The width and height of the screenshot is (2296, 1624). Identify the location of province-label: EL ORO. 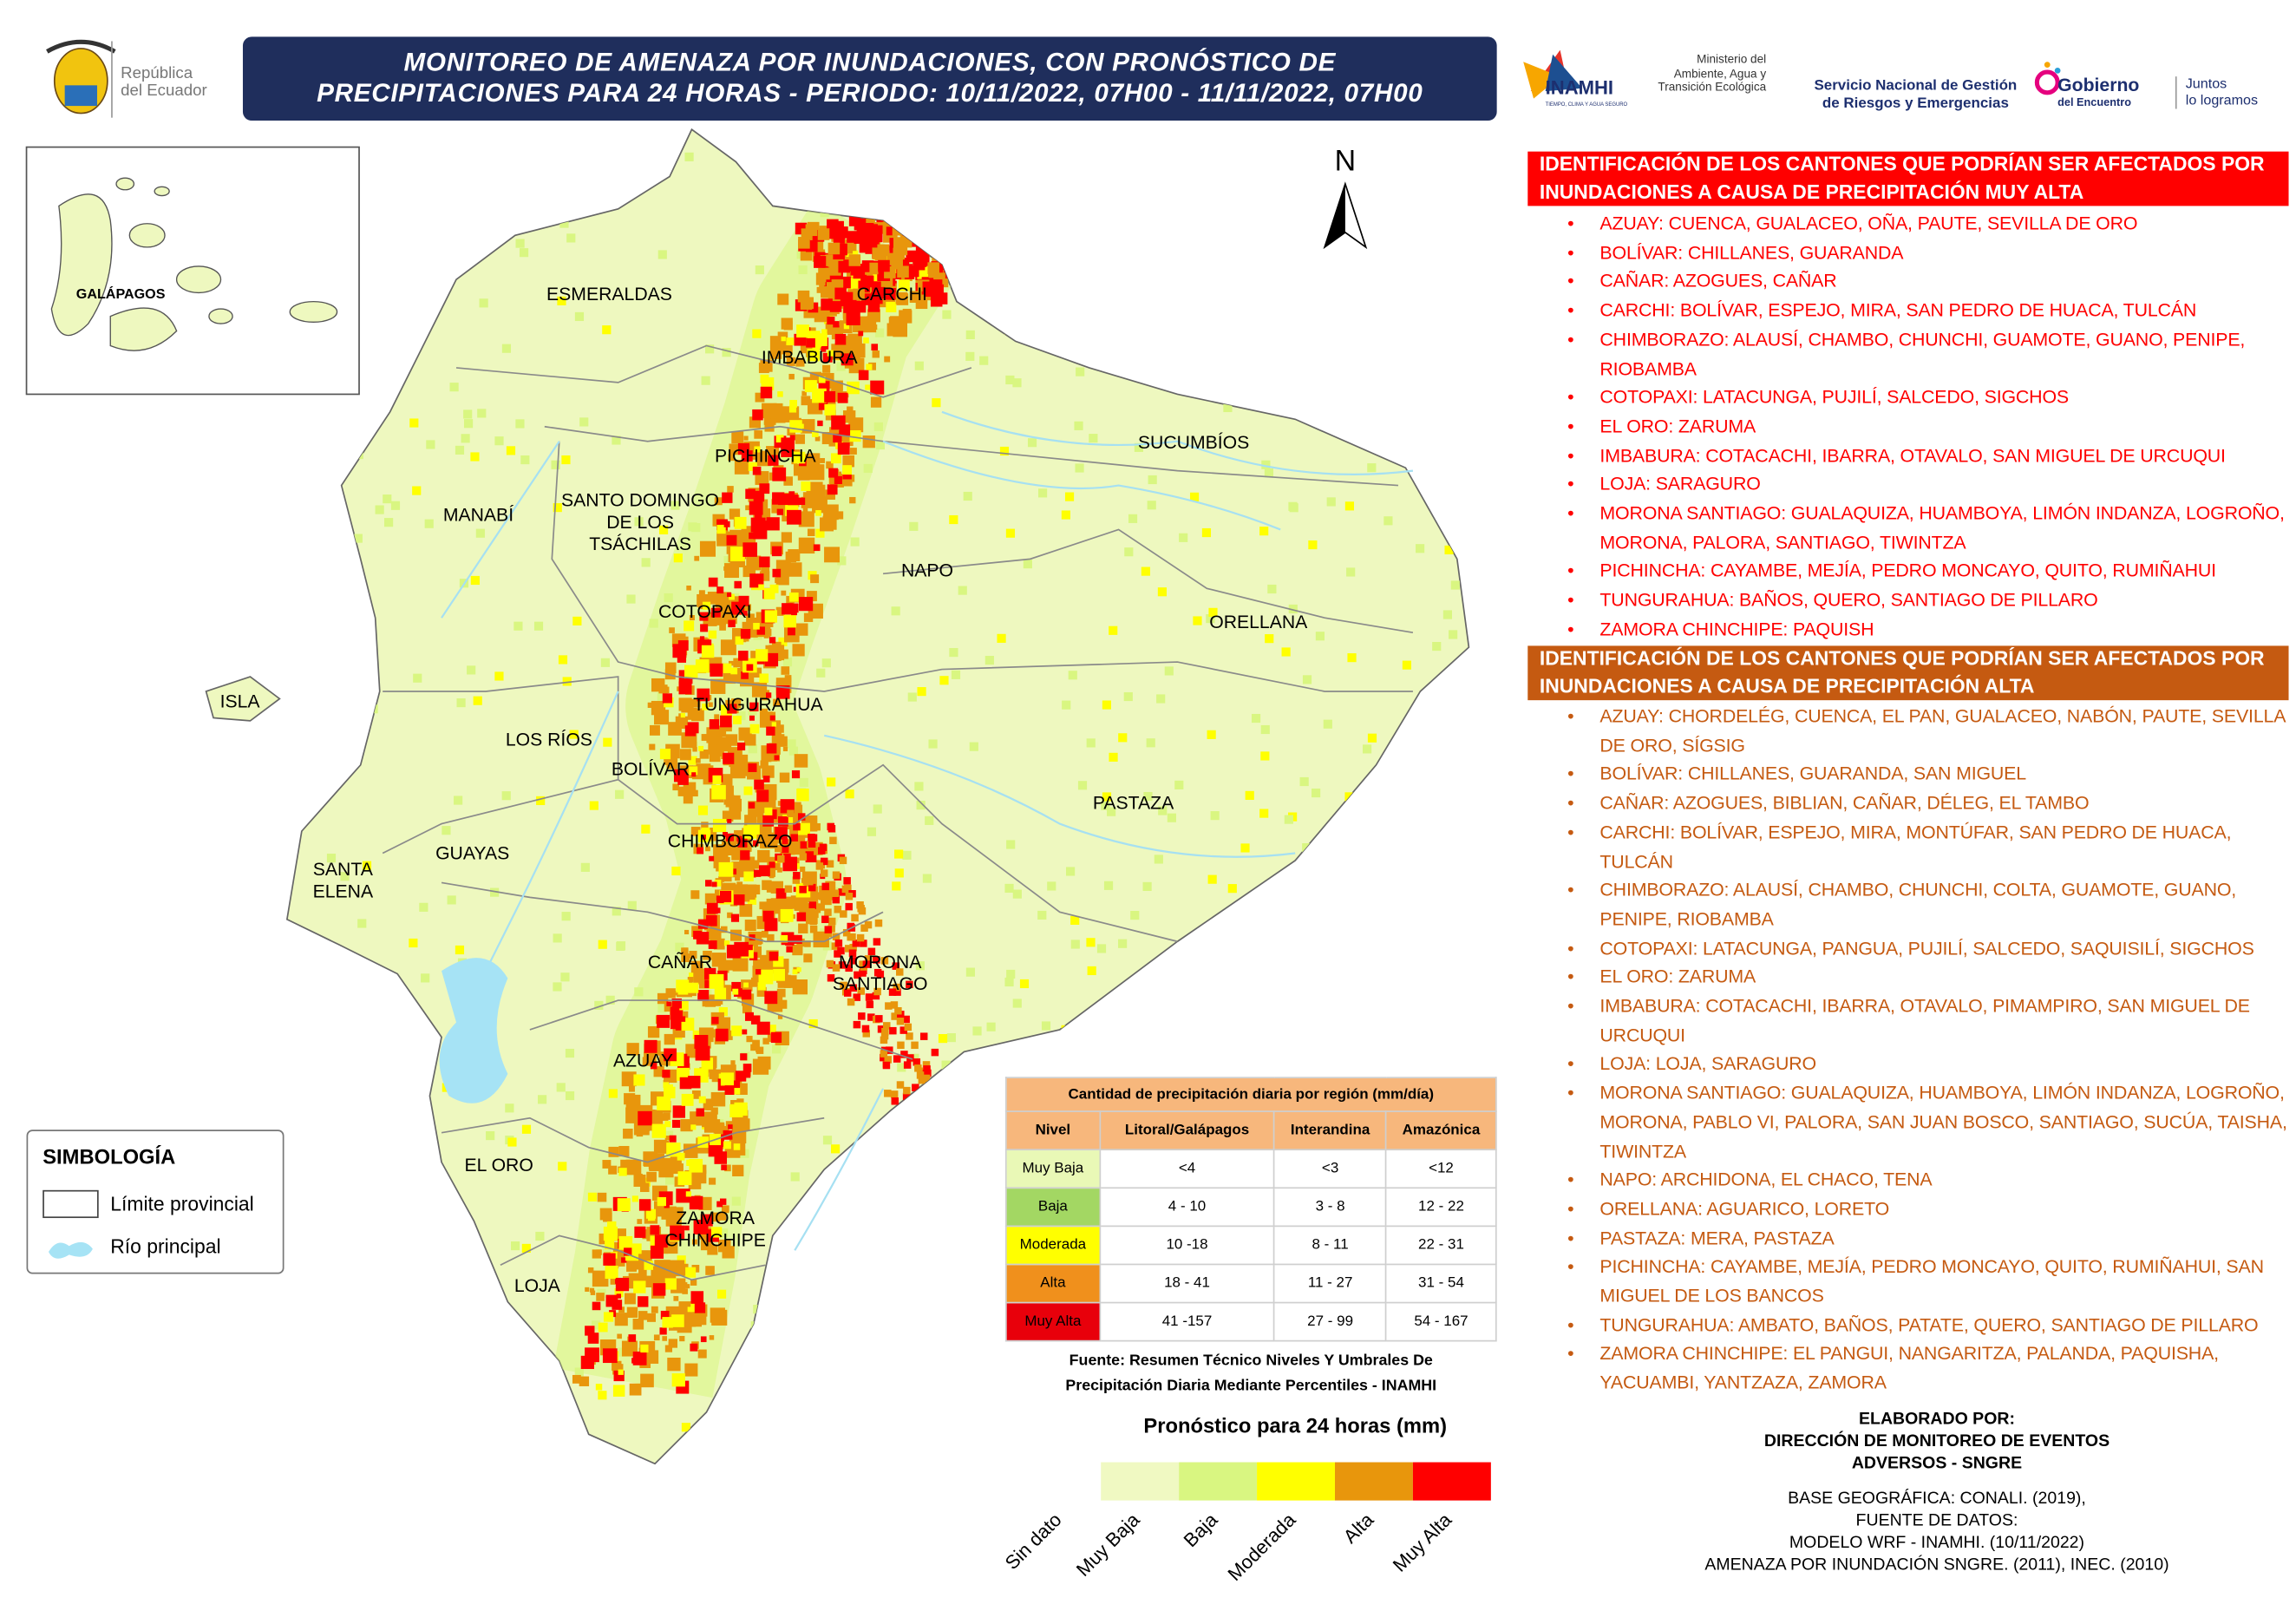
(499, 1165).